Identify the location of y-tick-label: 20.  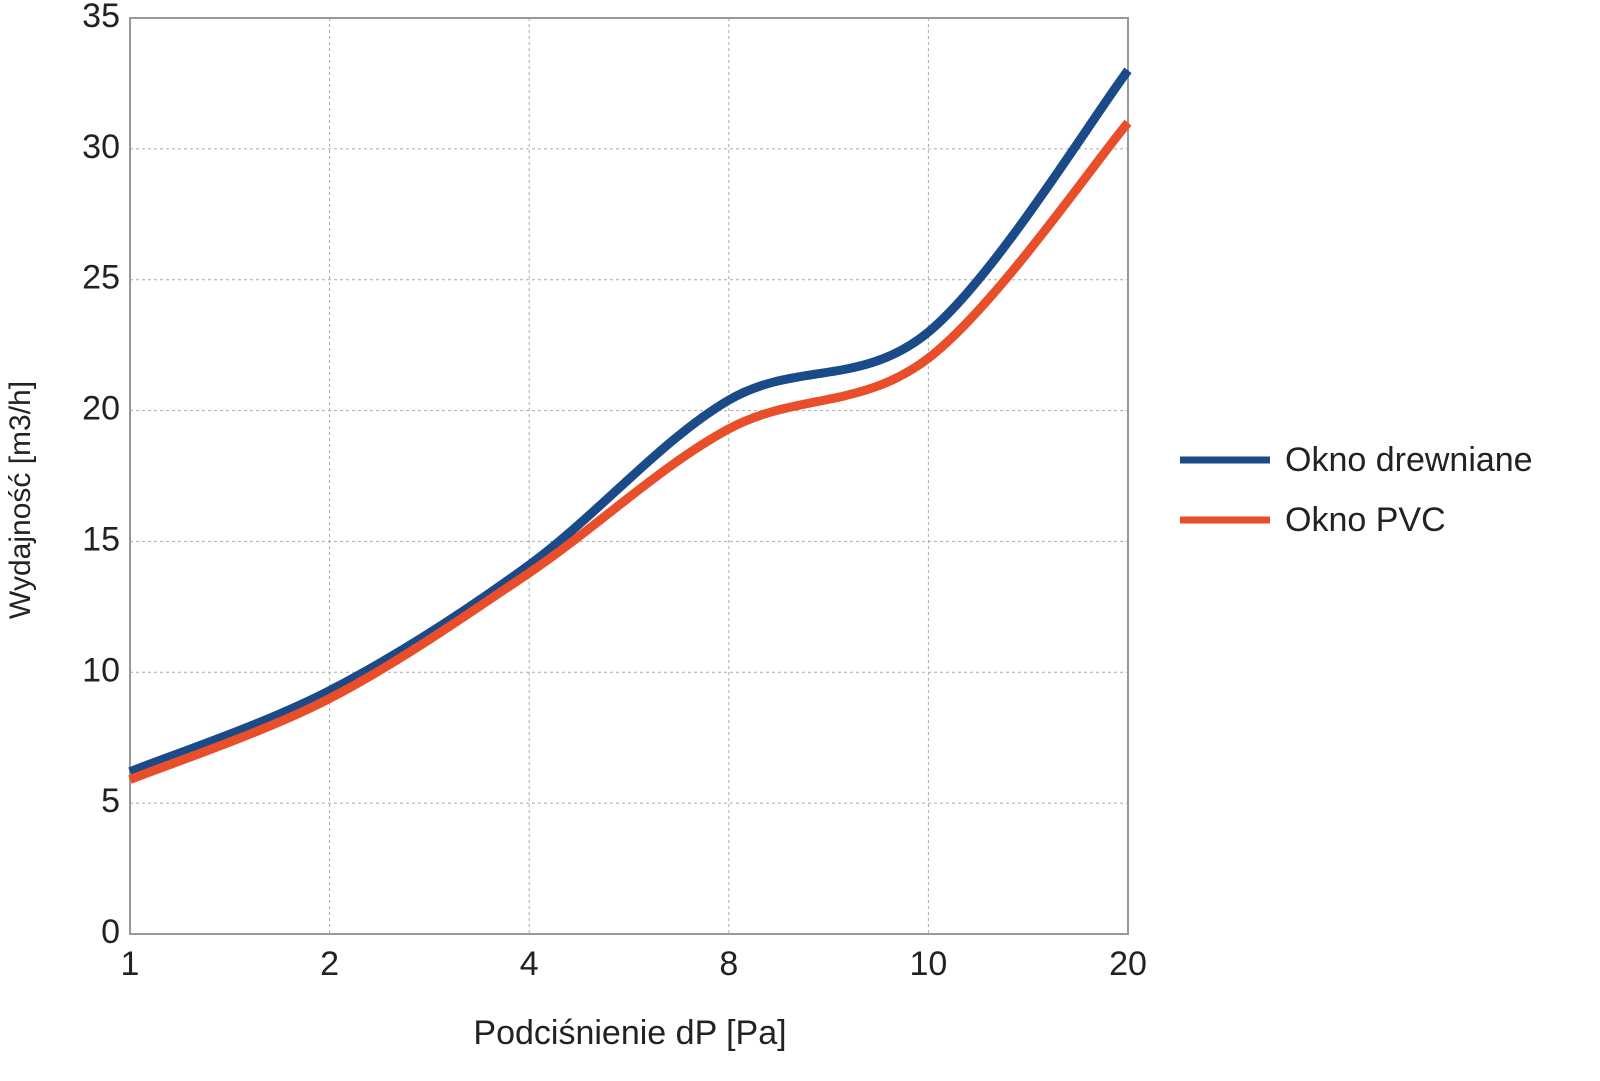
(101, 409).